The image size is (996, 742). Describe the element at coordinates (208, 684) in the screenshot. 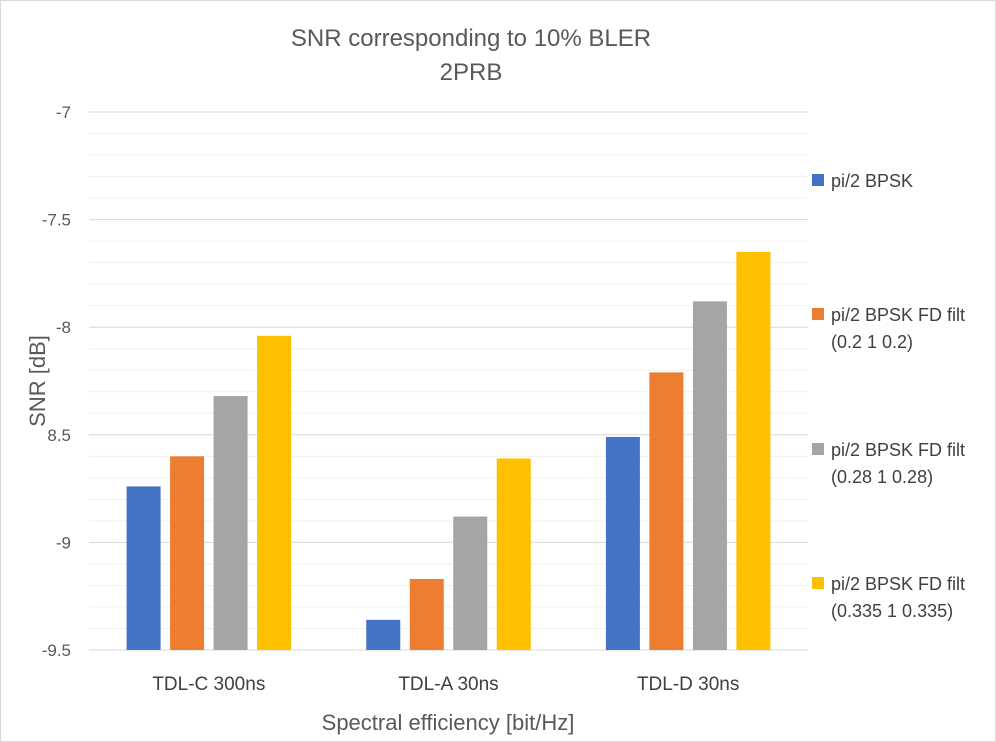

I see `x-category-label: TDL-C 300ns` at that location.